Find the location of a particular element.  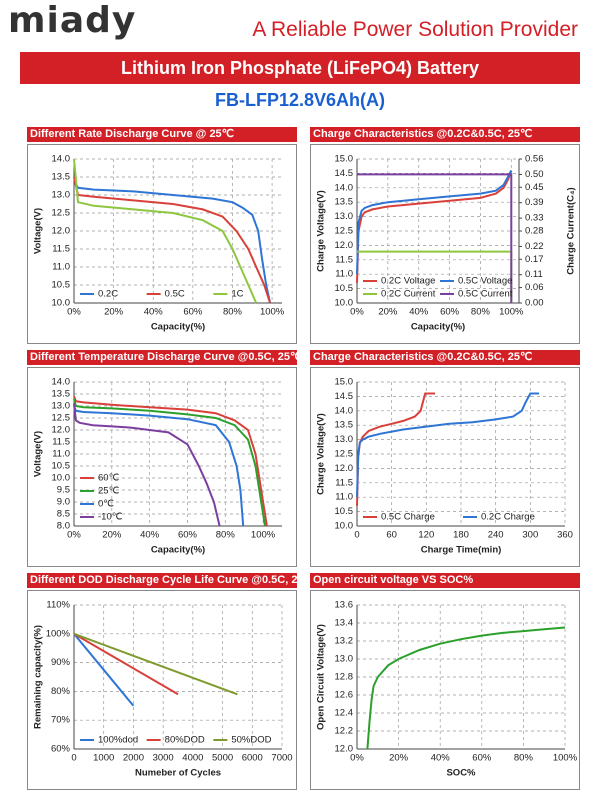

legend-label: 0.5C is located at coordinates (175, 294).